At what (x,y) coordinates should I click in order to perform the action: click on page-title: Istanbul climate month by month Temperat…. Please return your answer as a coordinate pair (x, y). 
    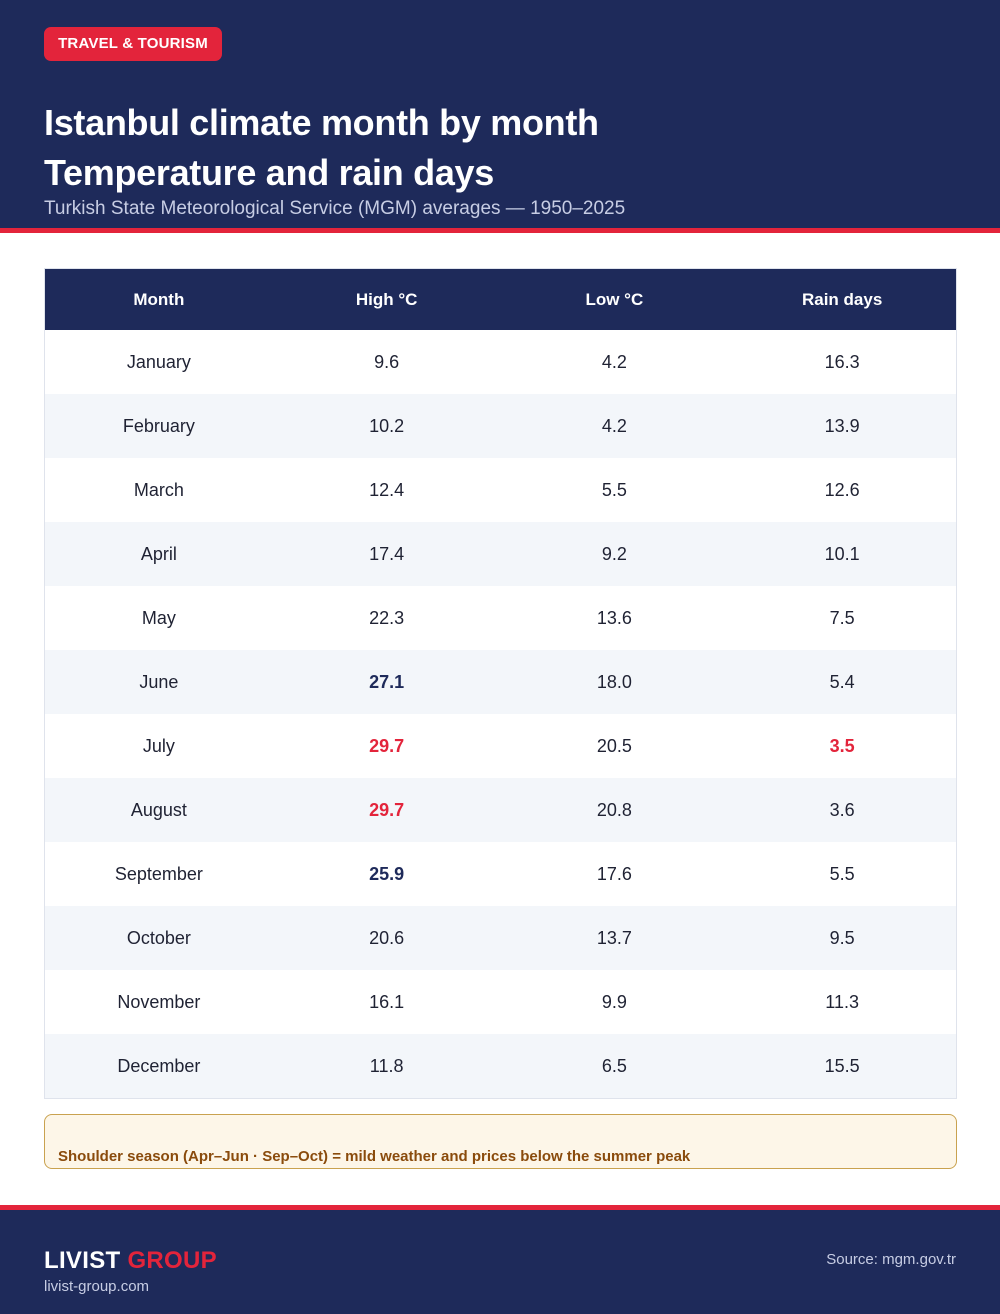
    Looking at the image, I should click on (494, 148).